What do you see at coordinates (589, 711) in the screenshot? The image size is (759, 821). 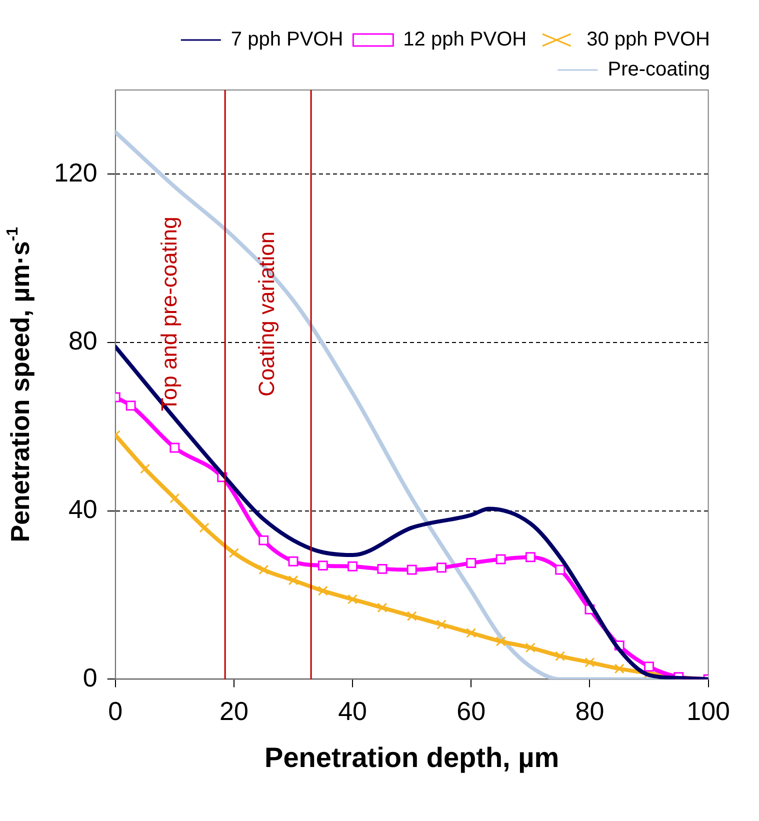 I see `x-tick-label: 80` at bounding box center [589, 711].